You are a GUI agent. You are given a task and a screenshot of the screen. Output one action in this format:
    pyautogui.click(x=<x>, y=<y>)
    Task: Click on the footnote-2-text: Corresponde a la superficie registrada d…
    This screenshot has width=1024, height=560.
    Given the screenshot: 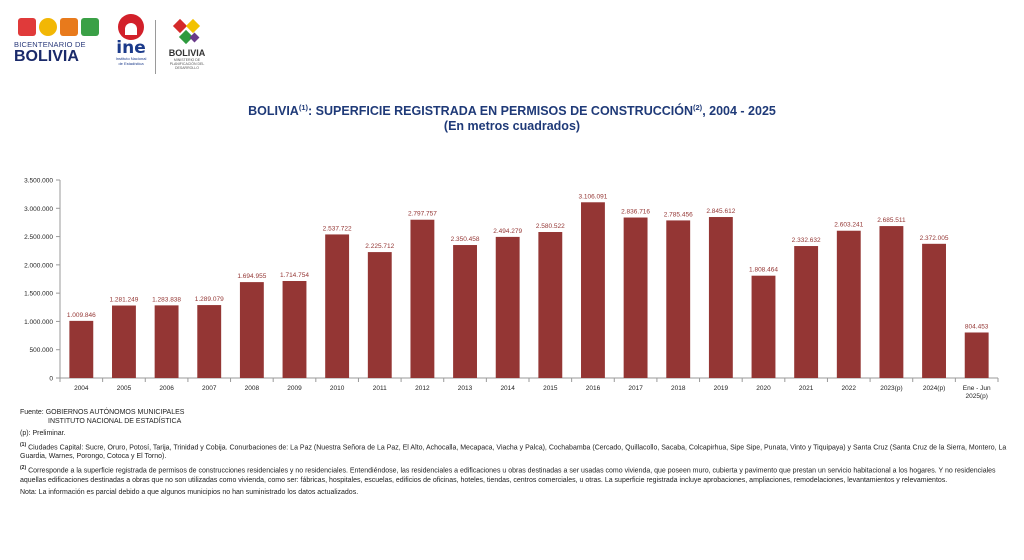 What is the action you would take?
    pyautogui.click(x=508, y=475)
    